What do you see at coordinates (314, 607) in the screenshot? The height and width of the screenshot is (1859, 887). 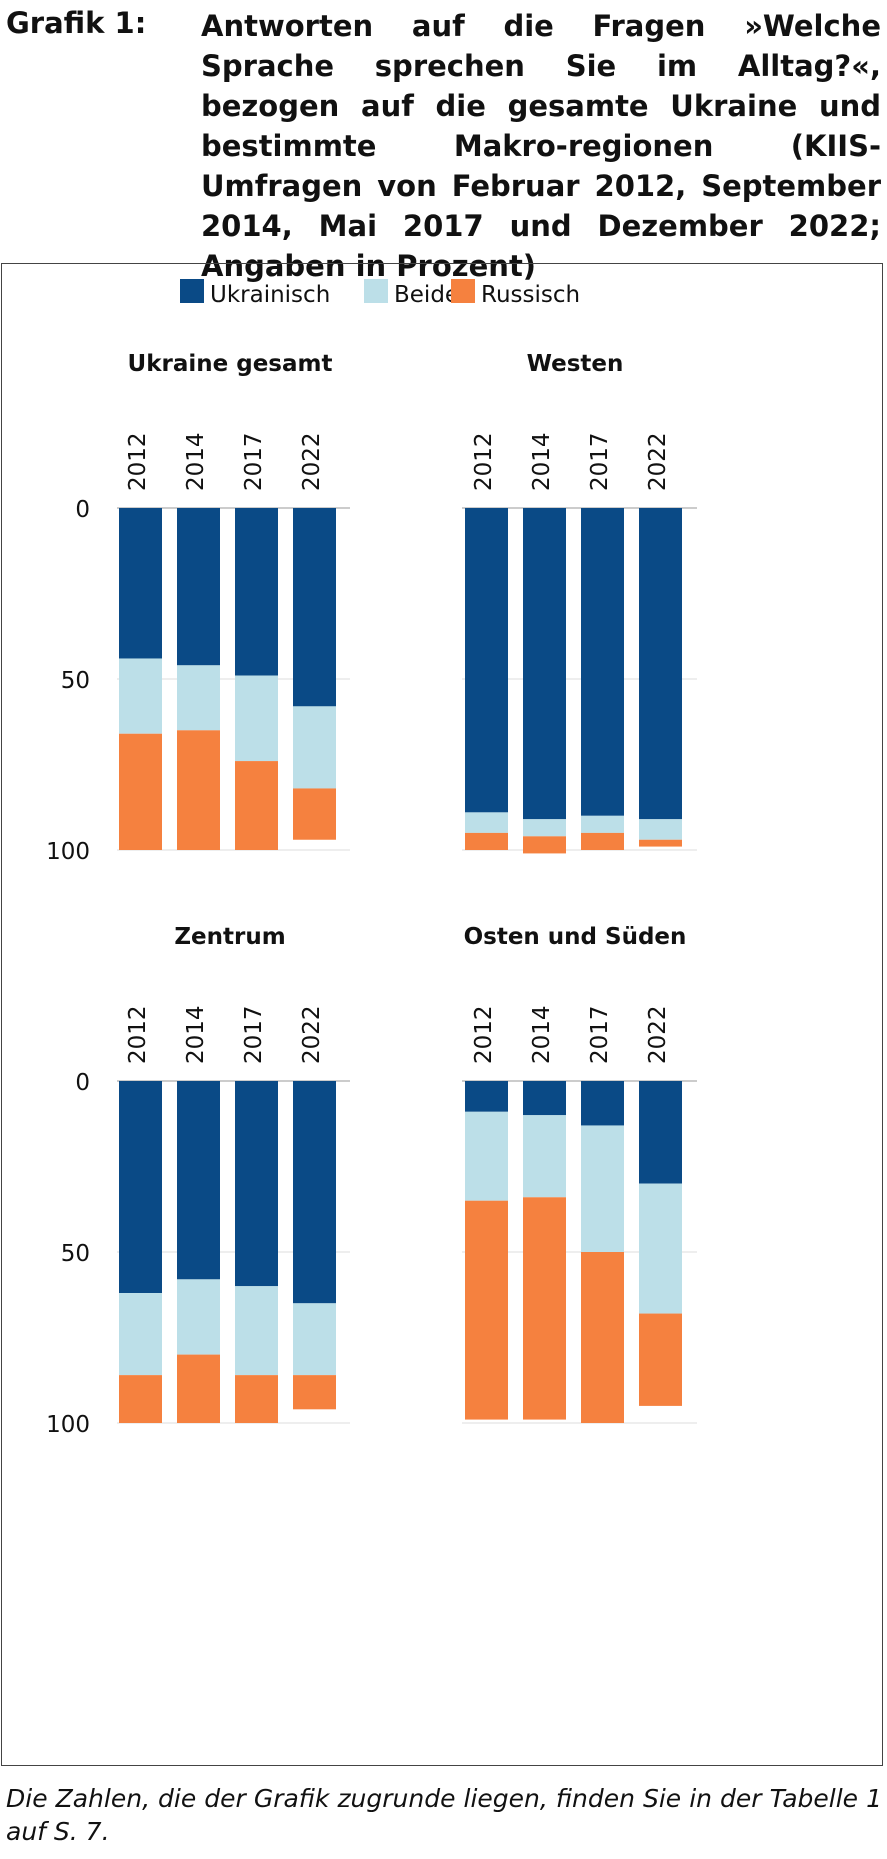 I see `bar-ukraine-gesamt-2022-ukrainisch` at bounding box center [314, 607].